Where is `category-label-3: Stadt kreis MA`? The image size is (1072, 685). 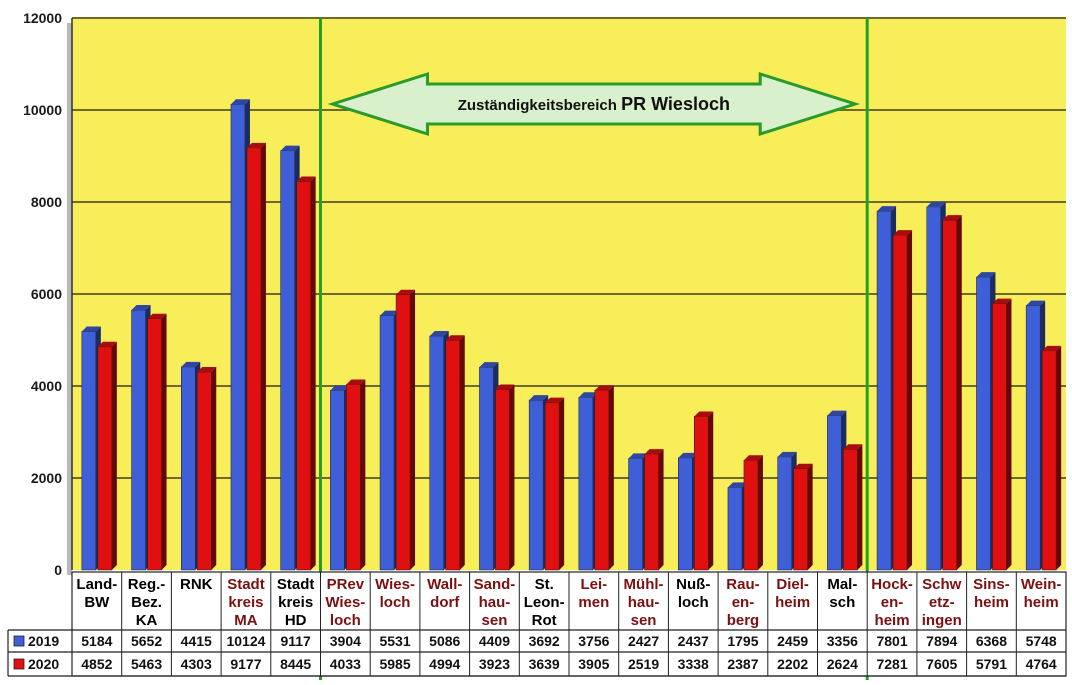
category-label-3: Stadt kreis MA is located at coordinates (246, 602).